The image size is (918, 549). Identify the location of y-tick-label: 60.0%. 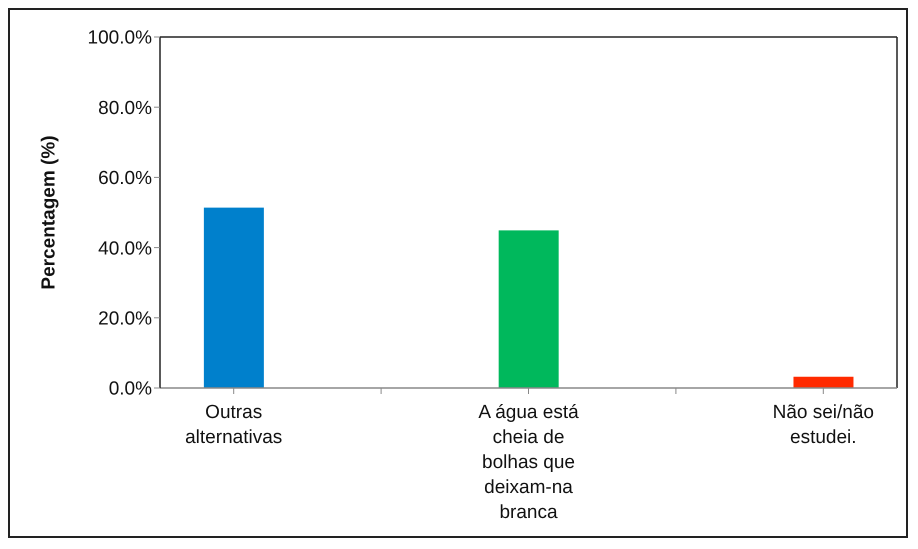
(125, 179).